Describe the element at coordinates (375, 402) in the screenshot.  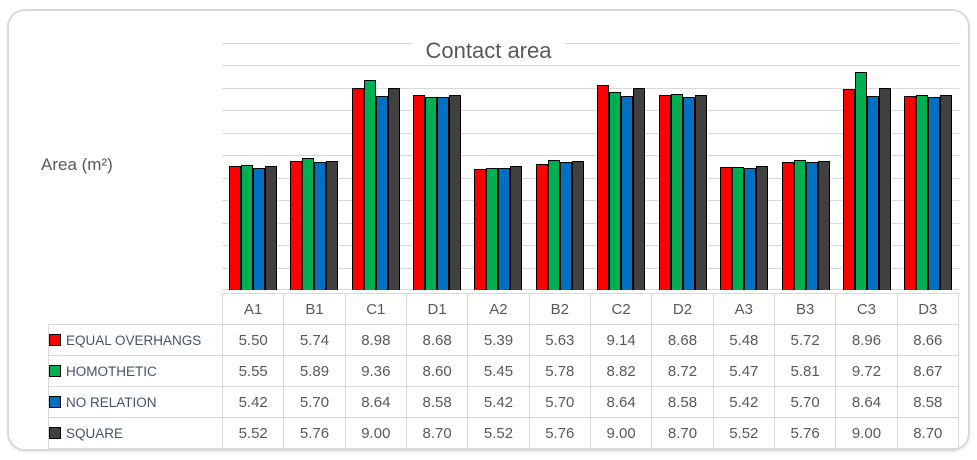
I see `table-cell-C1-no-relation: 8.64` at that location.